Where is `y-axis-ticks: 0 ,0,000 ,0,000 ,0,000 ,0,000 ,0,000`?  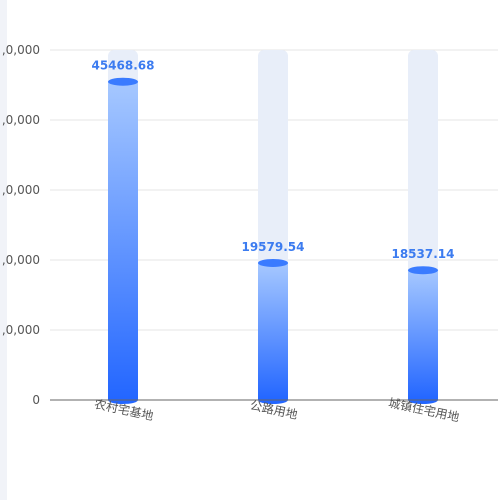
y-axis-ticks: 0 ,0,000 ,0,000 ,0,000 ,0,000 ,0,000 is located at coordinates (21, 225).